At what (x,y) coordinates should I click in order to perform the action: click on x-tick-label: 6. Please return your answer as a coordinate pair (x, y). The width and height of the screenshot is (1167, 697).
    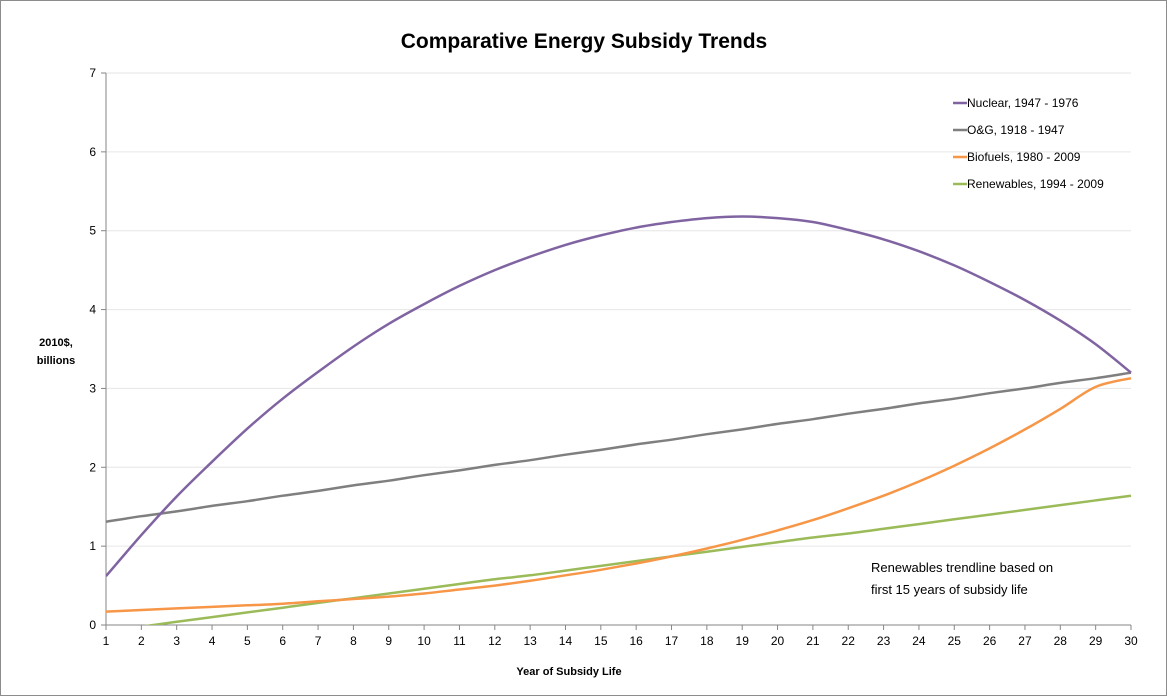
    Looking at the image, I should click on (282, 641).